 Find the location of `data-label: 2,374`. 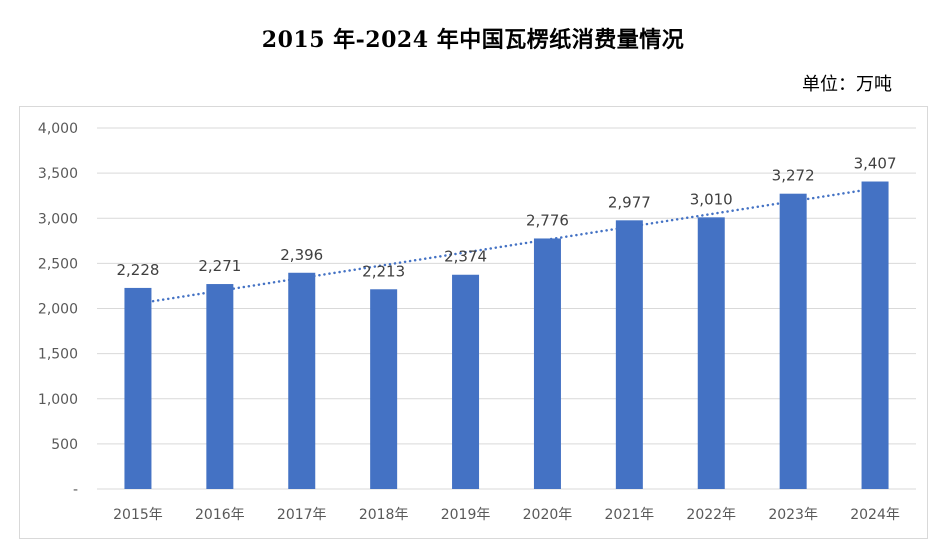

data-label: 2,374 is located at coordinates (465, 257).